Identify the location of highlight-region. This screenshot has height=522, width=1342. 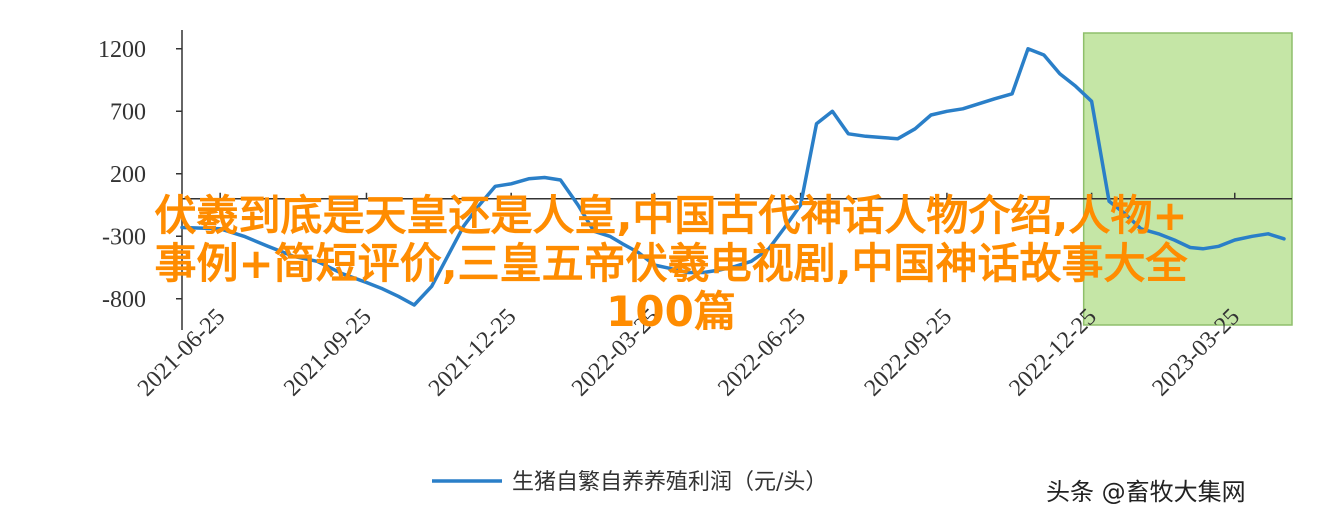
(1187, 179).